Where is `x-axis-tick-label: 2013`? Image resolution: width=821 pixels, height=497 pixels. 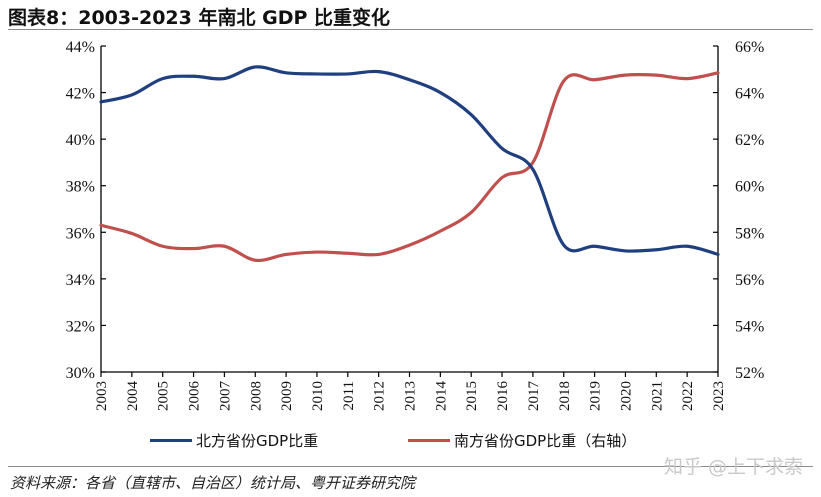 x-axis-tick-label: 2013 is located at coordinates (411, 396).